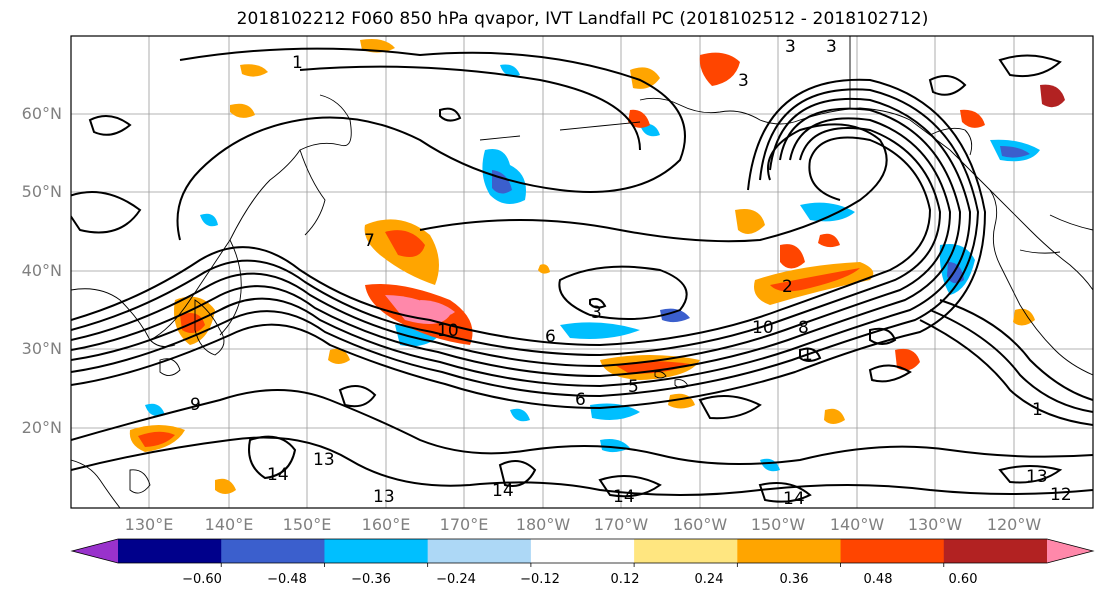  Describe the element at coordinates (778, 524) in the screenshot. I see `lon-label-150w: 150°W` at that location.